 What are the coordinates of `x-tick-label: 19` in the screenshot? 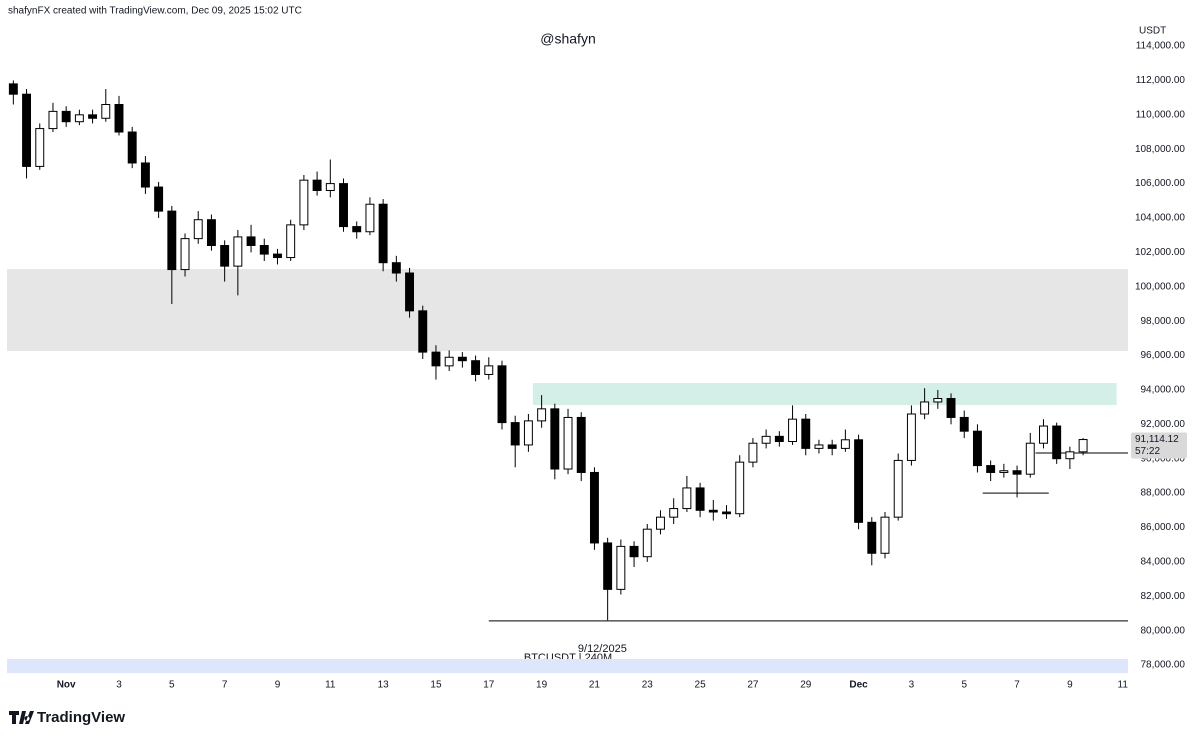 It's located at (542, 685).